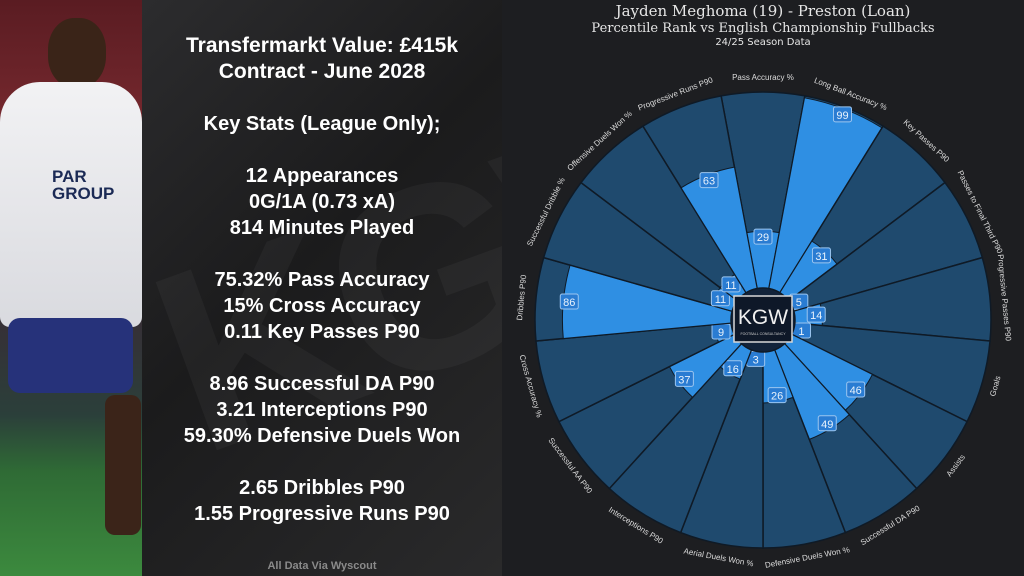  What do you see at coordinates (322, 228) in the screenshot?
I see `stat-line: 814 Minutes Played` at bounding box center [322, 228].